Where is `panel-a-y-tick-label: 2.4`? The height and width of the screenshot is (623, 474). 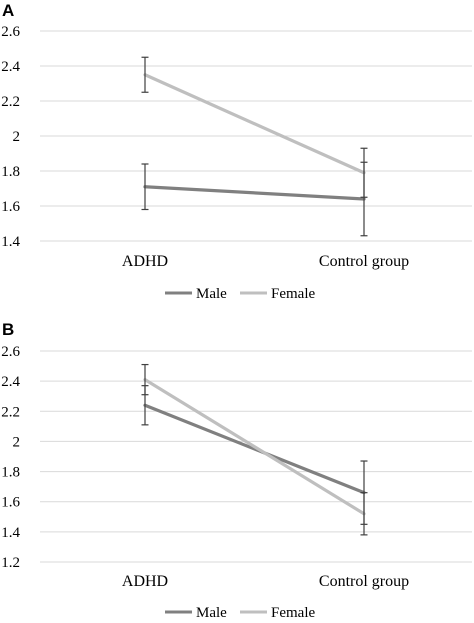 panel-a-y-tick-label: 2.4 is located at coordinates (10, 67).